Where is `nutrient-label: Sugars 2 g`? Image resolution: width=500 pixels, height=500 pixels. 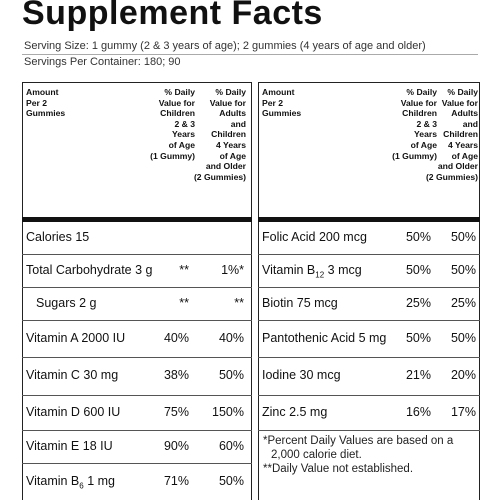 nutrient-label: Sugars 2 g is located at coordinates (66, 303).